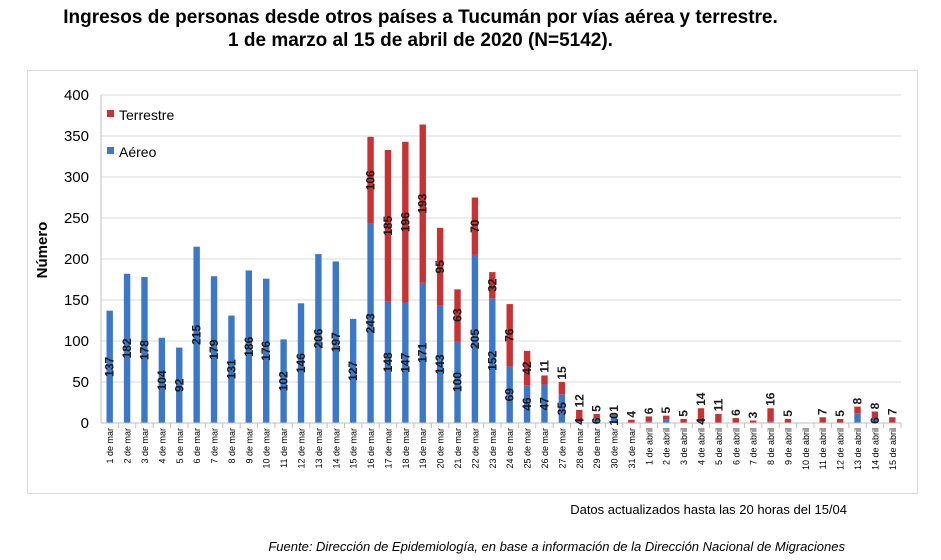 The image size is (941, 560). What do you see at coordinates (823, 448) in the screenshot?
I see `x-tick-label: 11 de abril` at bounding box center [823, 448].